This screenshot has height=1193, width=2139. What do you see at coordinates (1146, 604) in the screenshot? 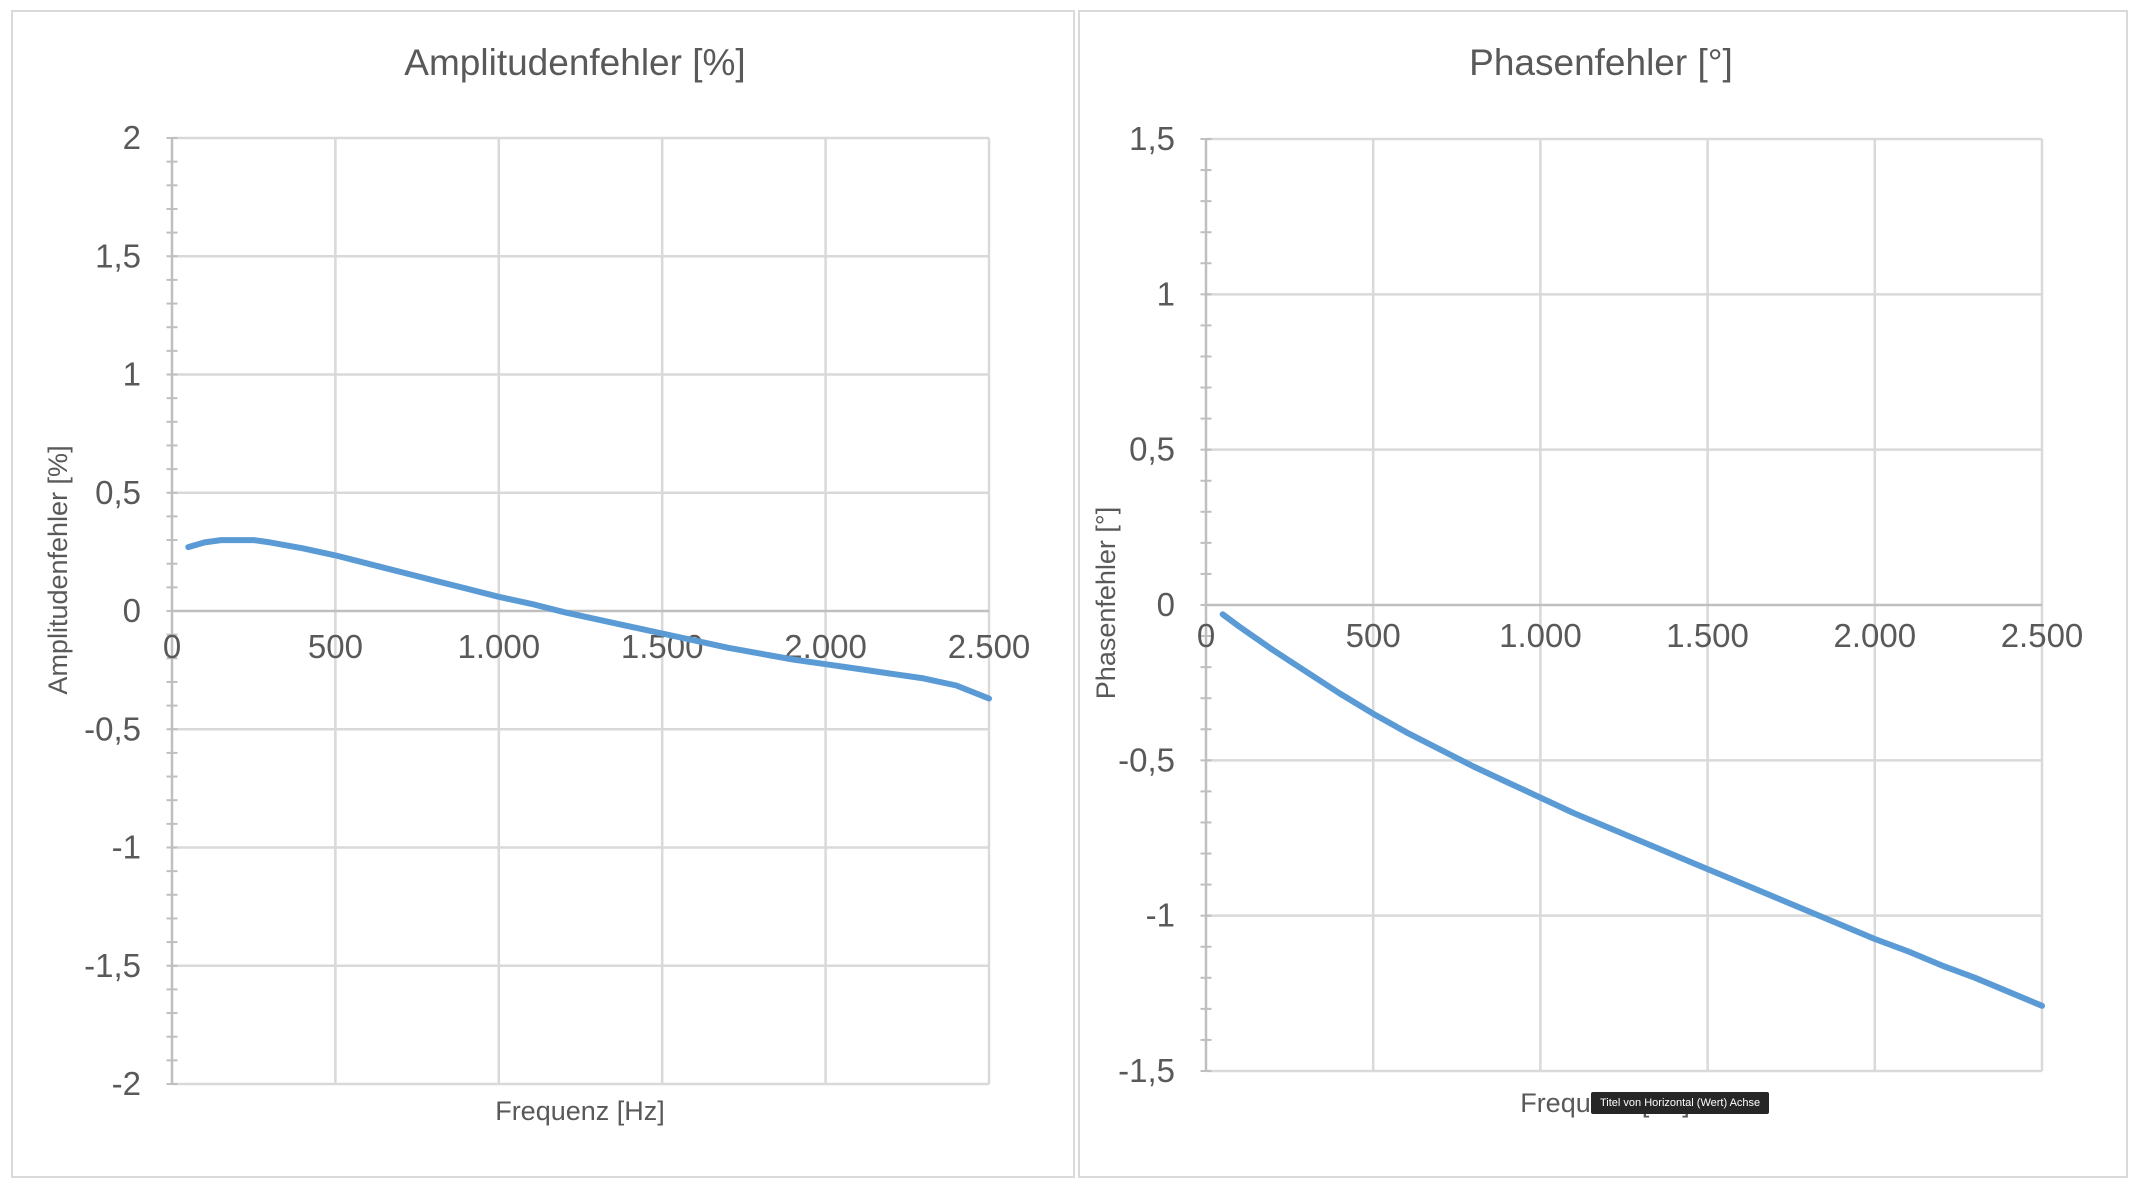
I see `y-tick-labels: 1,5 1 0,5 0 -0,5 -1 -1,5` at bounding box center [1146, 604].